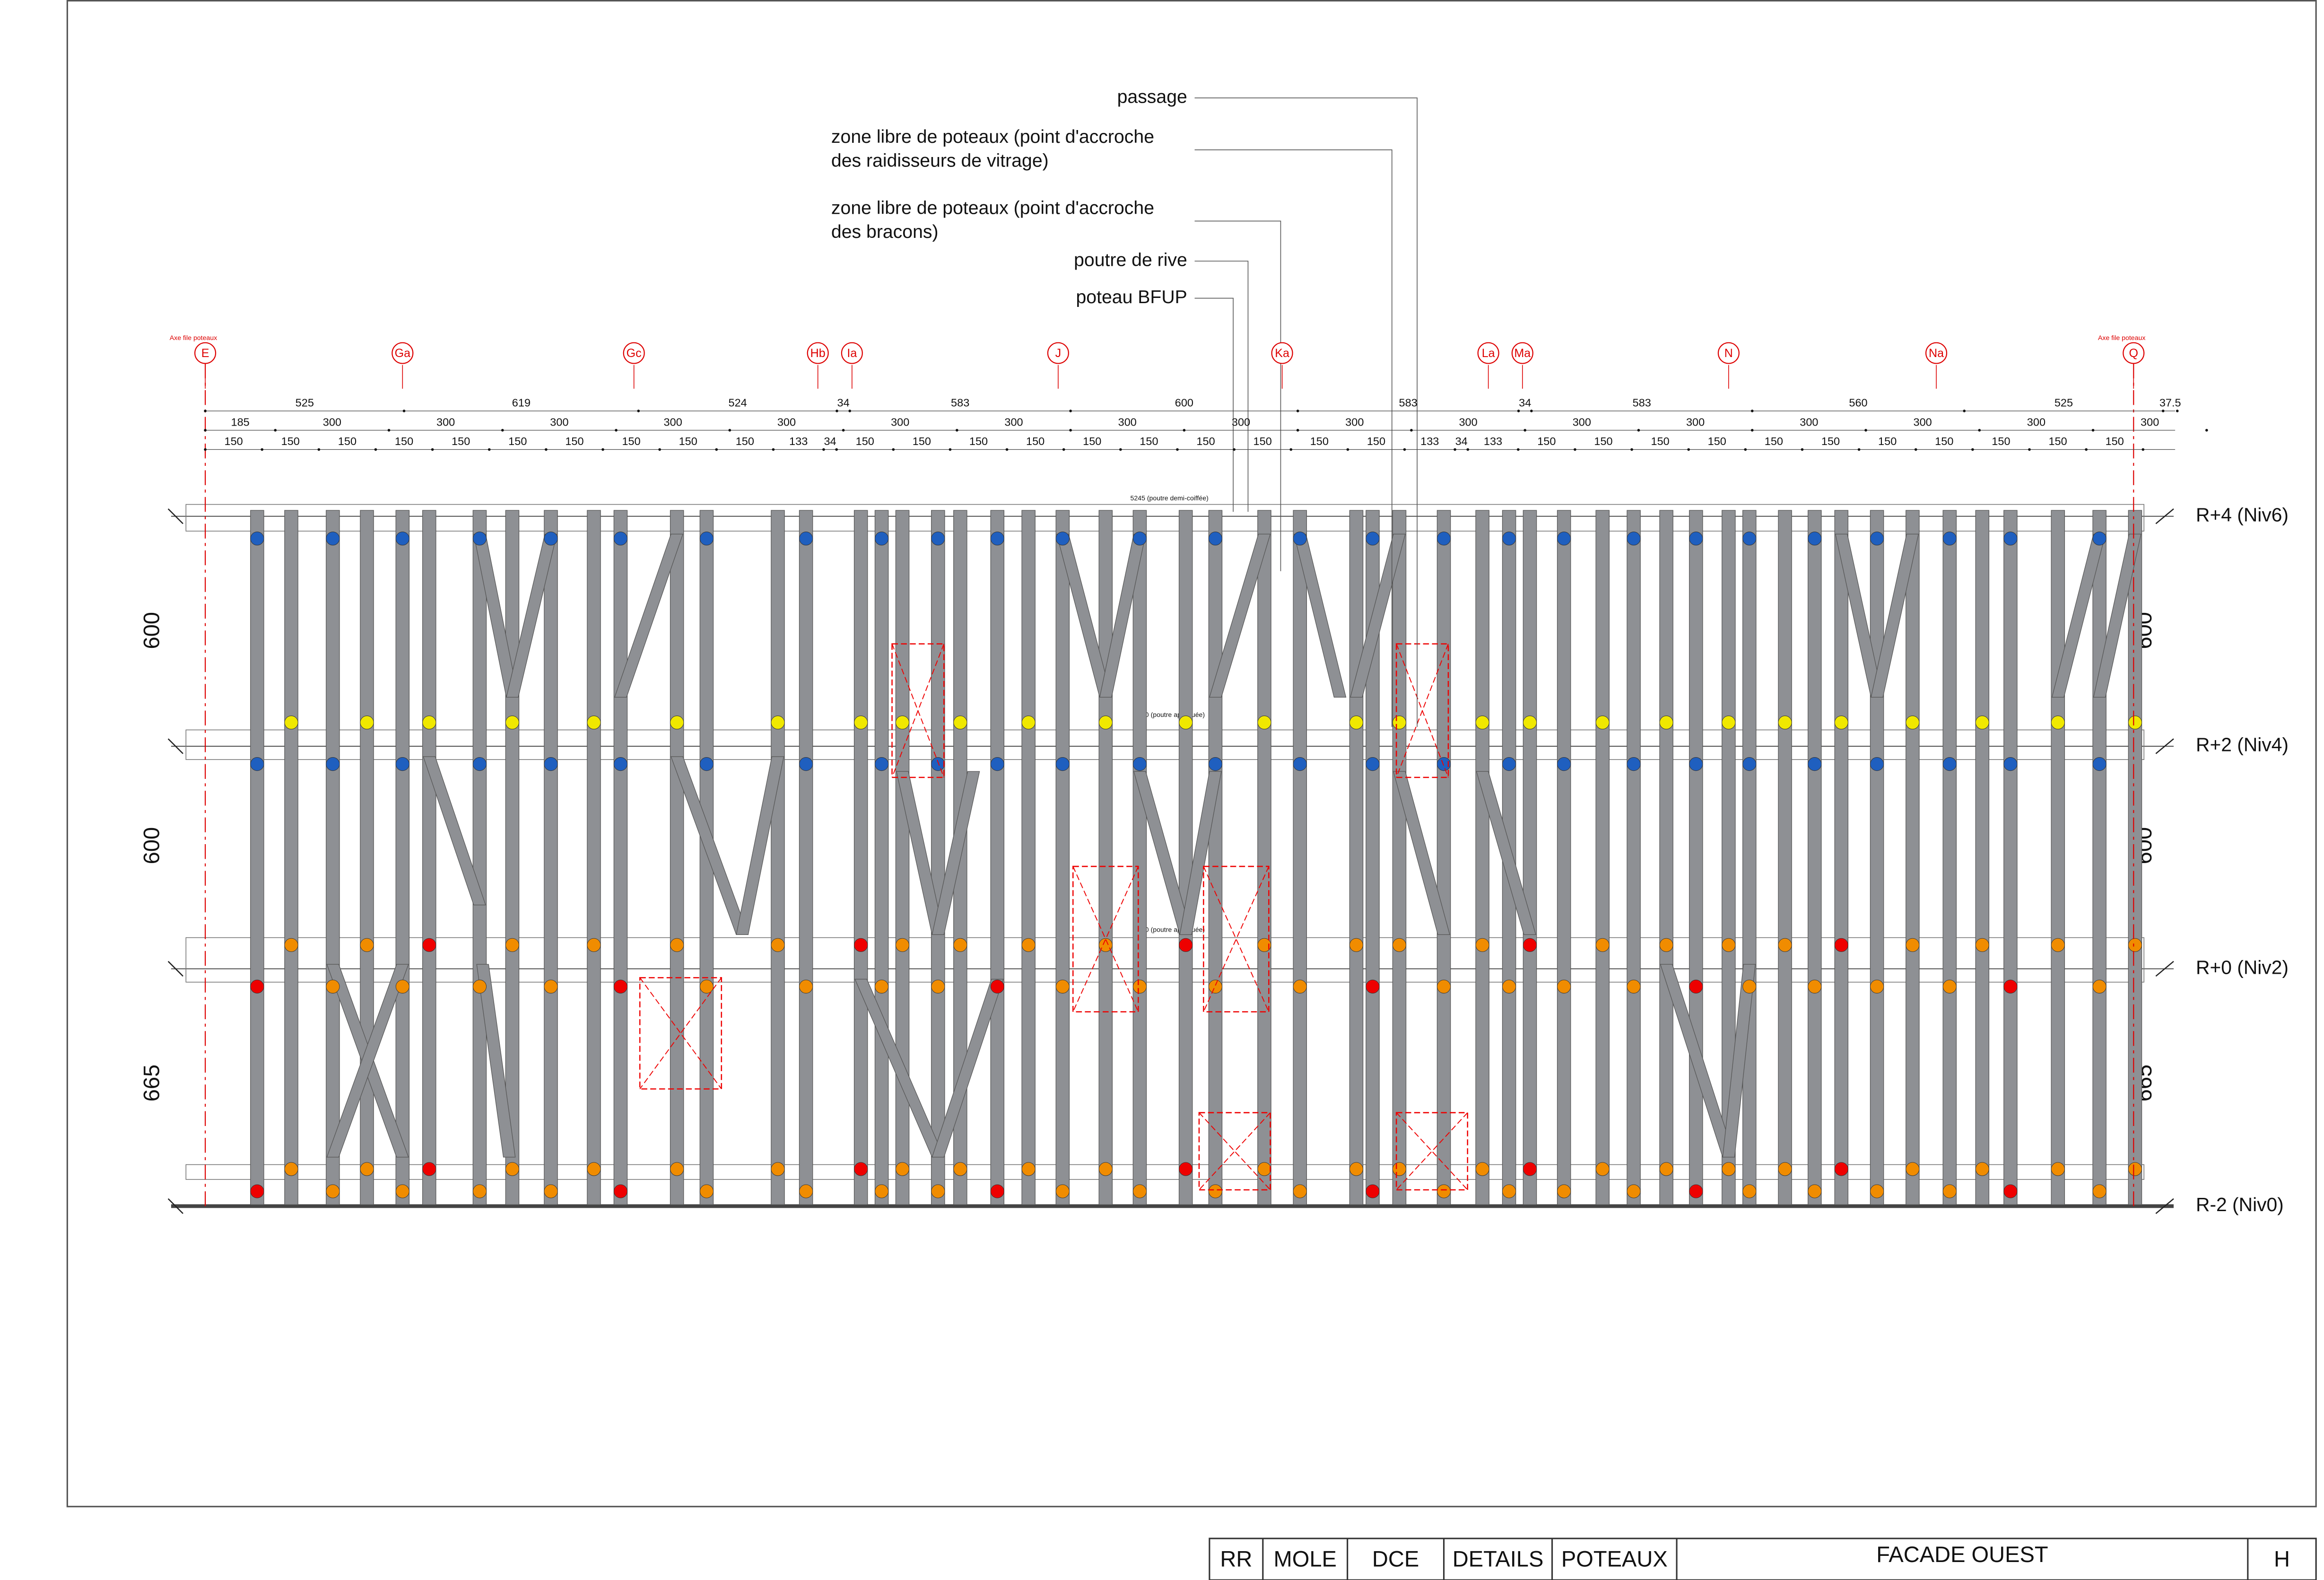 The width and height of the screenshot is (2324, 1580). Describe the element at coordinates (1282, 353) in the screenshot. I see `axis-label: Ka` at that location.